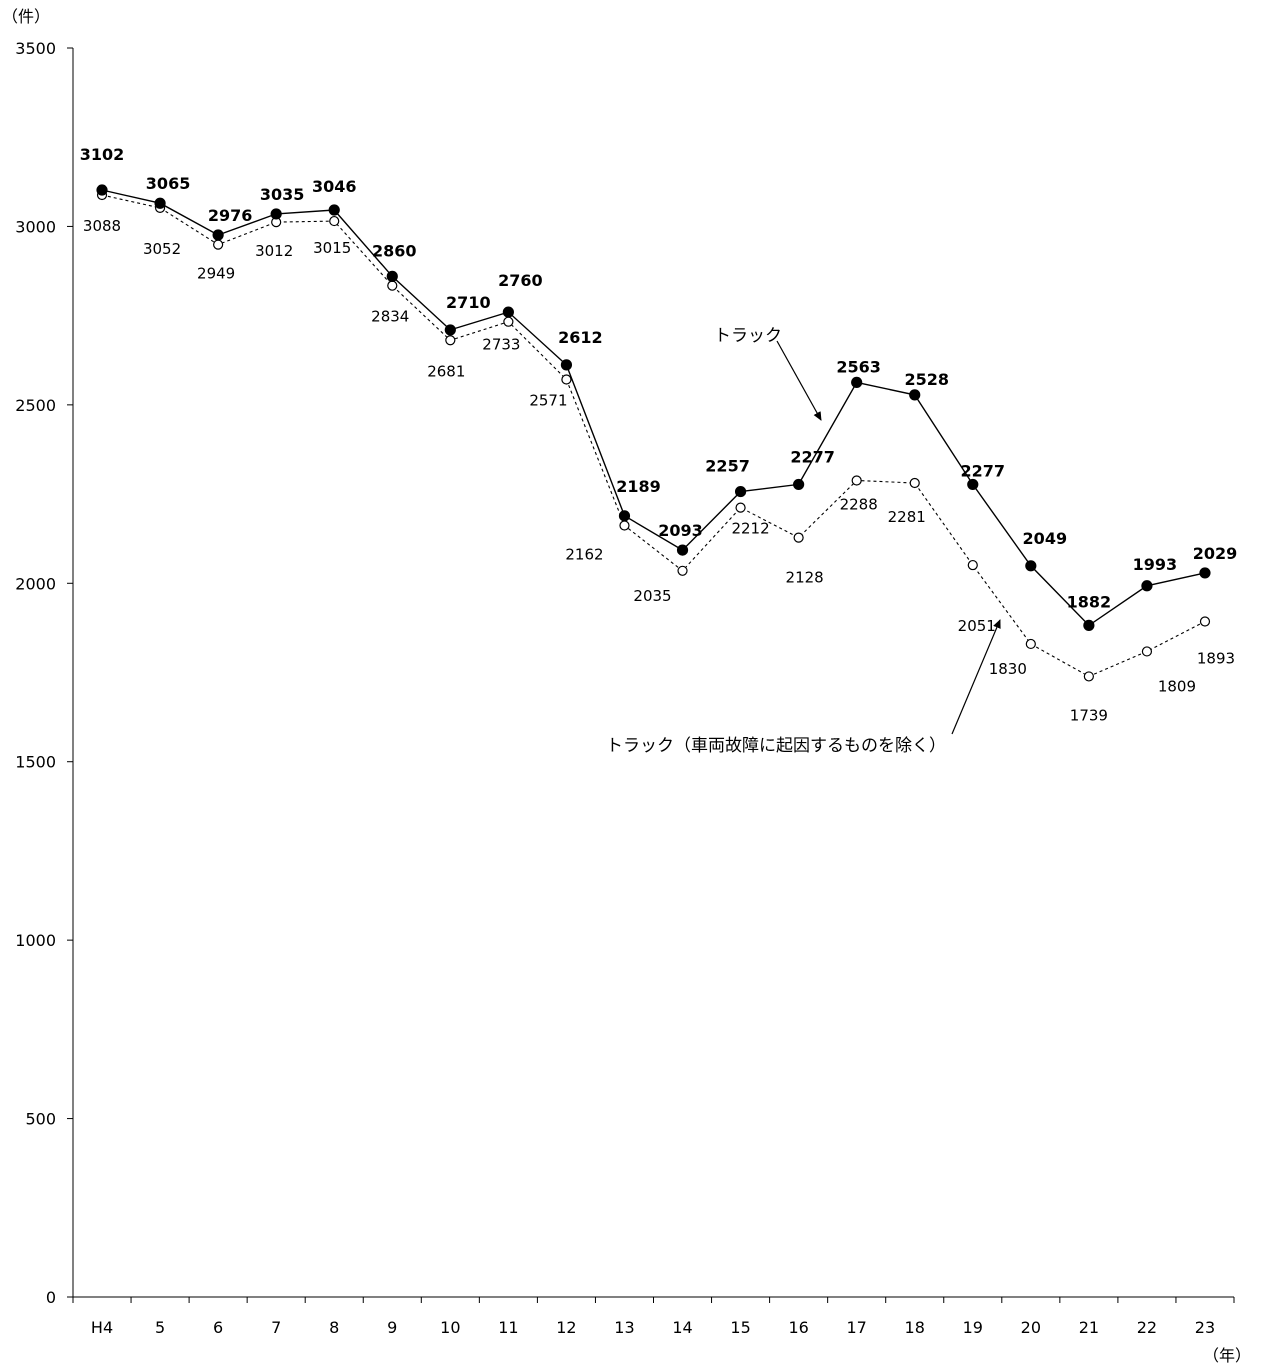 This screenshot has height=1369, width=1264. What do you see at coordinates (805, 578) in the screenshot?
I see `data-label-truck-excluding: 2128` at bounding box center [805, 578].